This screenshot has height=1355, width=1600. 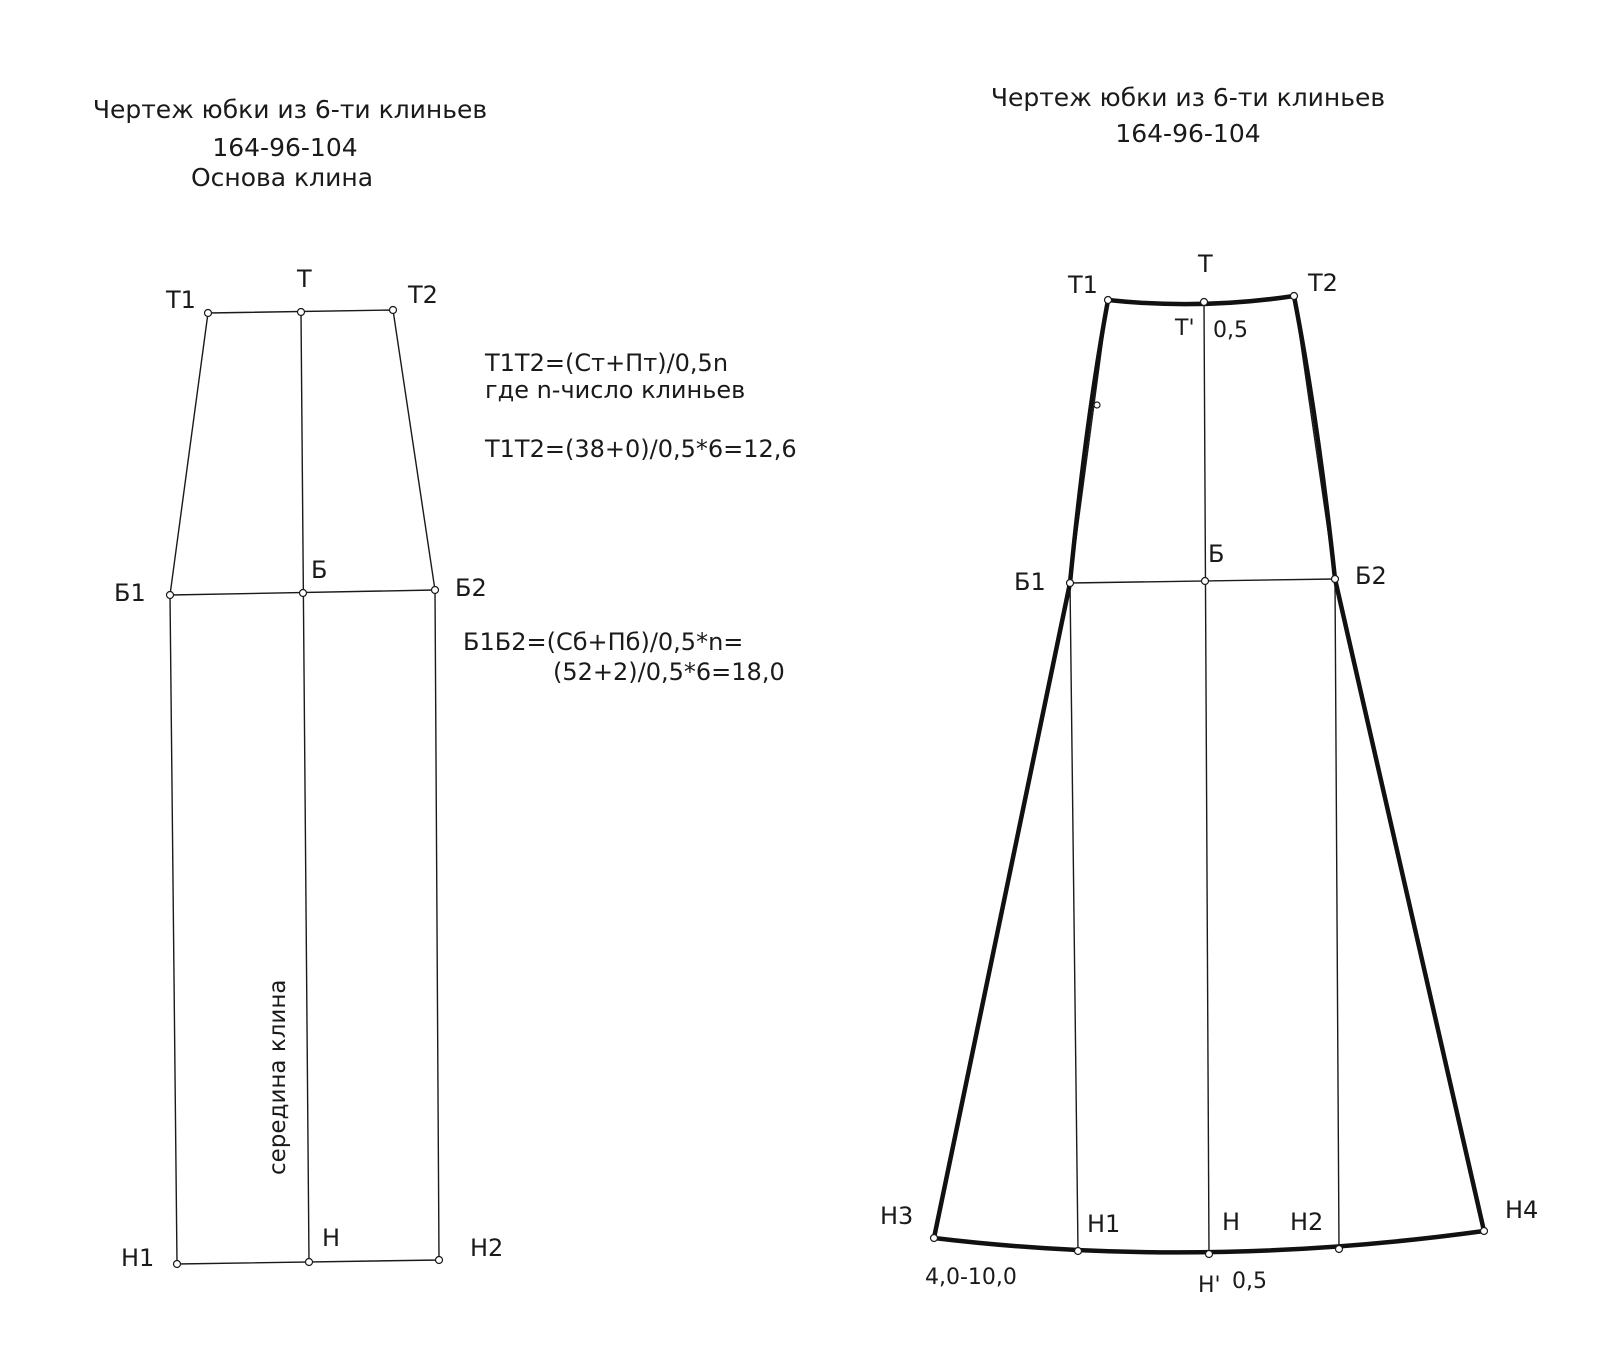 I want to click on right-title-line2: 164-96-104, so click(x=1187, y=133).